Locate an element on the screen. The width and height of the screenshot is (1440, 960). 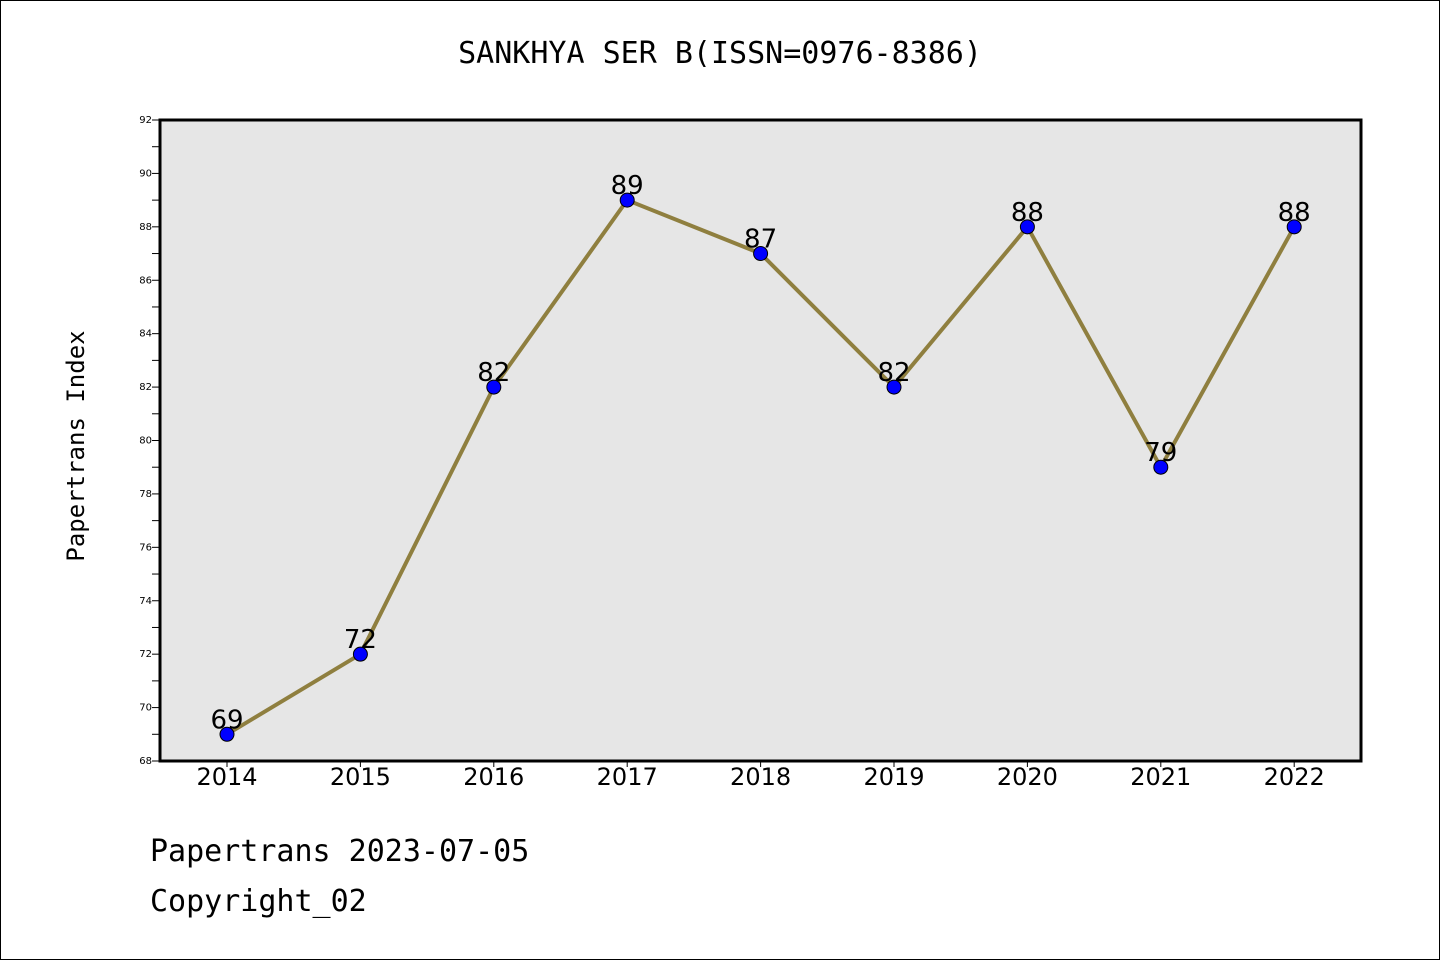
data-point-2018 is located at coordinates (761, 254).